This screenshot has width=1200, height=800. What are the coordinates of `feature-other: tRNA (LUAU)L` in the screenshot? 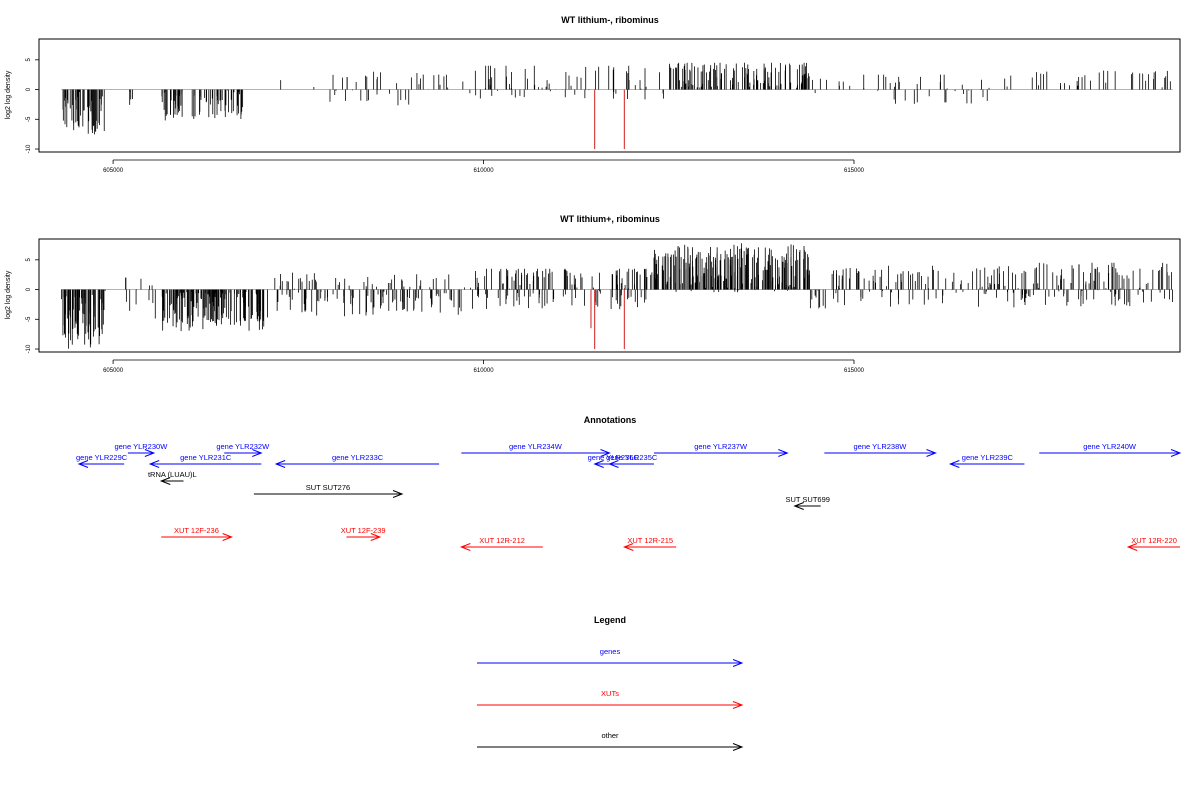 It's located at (172, 477).